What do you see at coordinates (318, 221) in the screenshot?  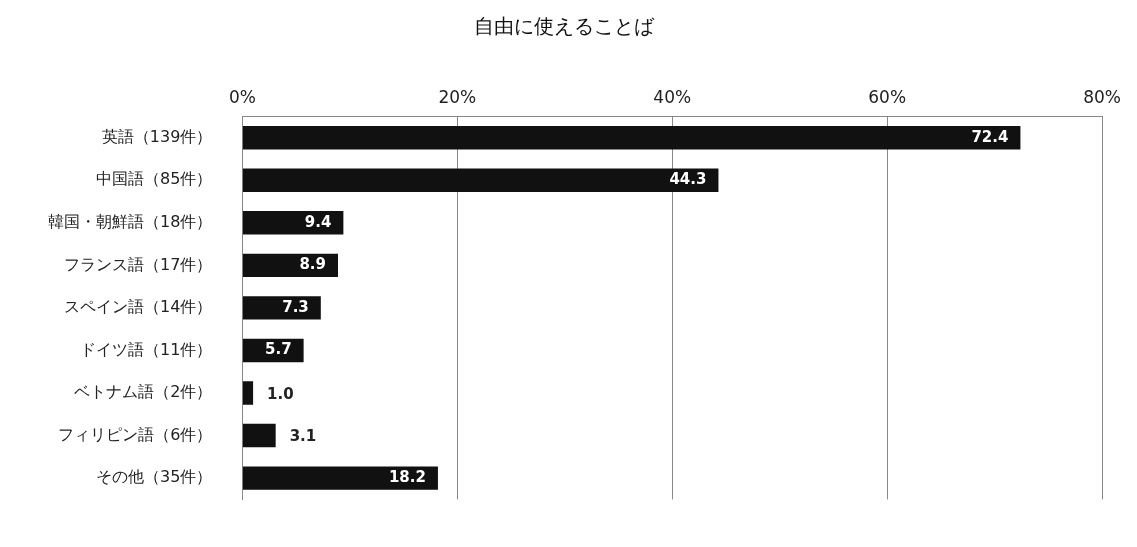 I see `data-label: 9.4` at bounding box center [318, 221].